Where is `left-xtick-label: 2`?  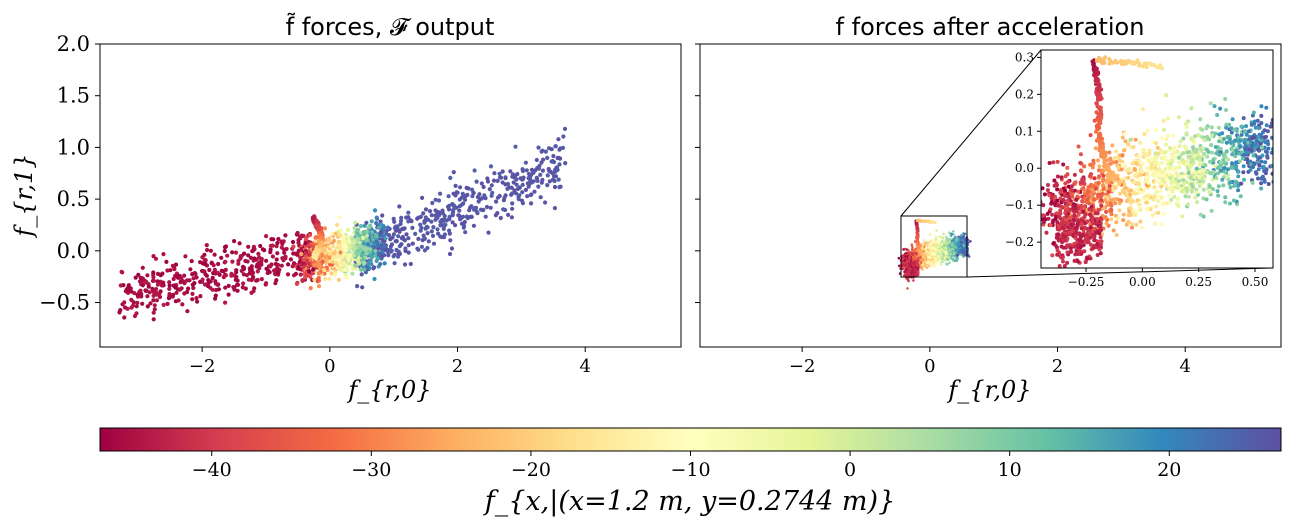 left-xtick-label: 2 is located at coordinates (457, 366).